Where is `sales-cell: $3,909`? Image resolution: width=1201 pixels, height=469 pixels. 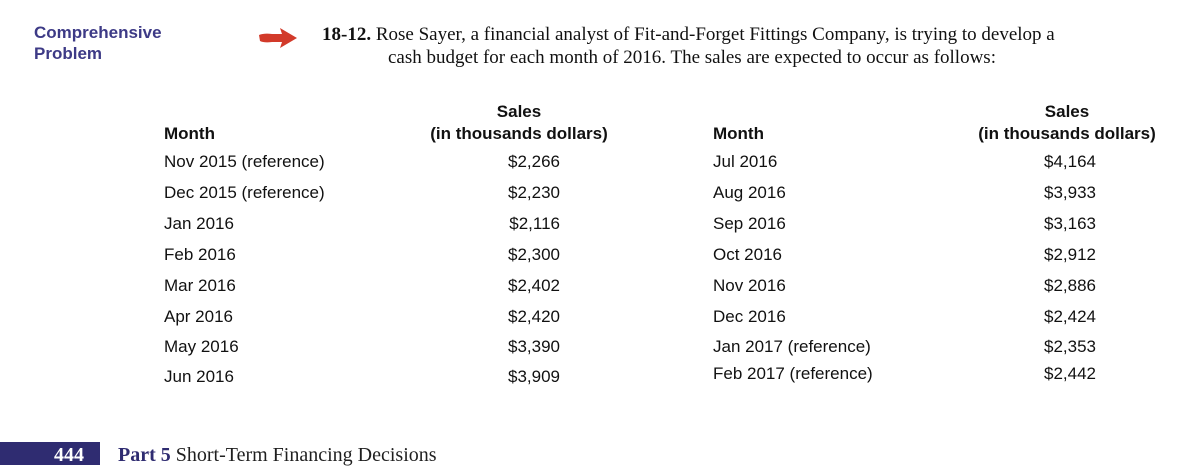
sales-cell: $3,909 is located at coordinates (534, 376).